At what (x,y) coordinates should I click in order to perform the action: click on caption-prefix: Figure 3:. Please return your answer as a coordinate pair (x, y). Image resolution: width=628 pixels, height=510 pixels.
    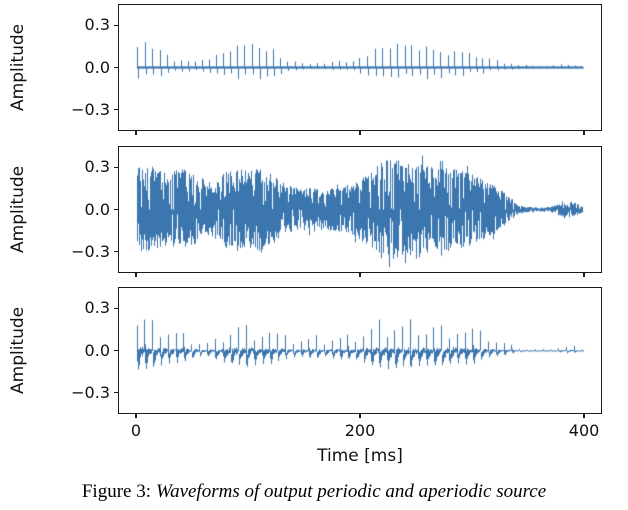
    Looking at the image, I should click on (116, 491).